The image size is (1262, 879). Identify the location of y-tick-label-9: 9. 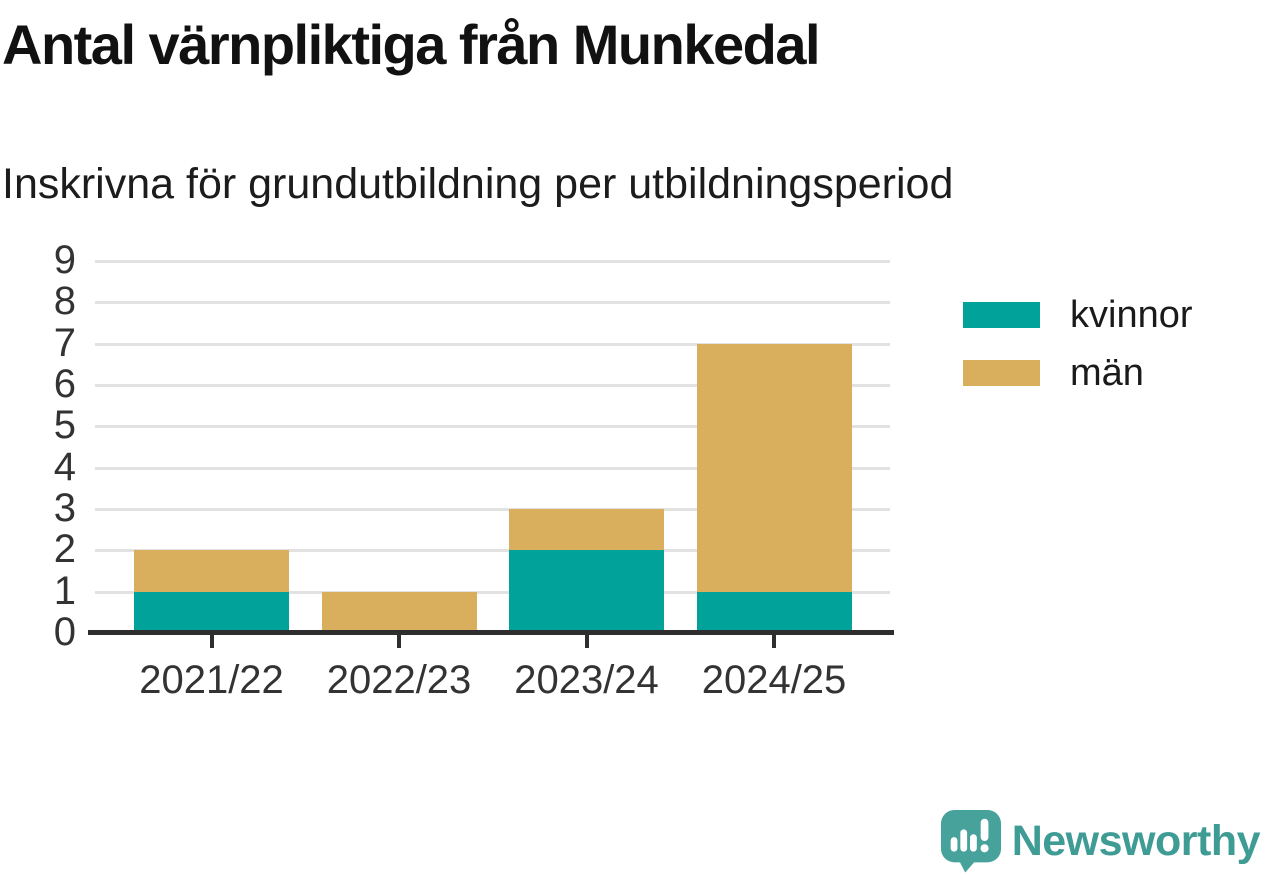
(64, 260).